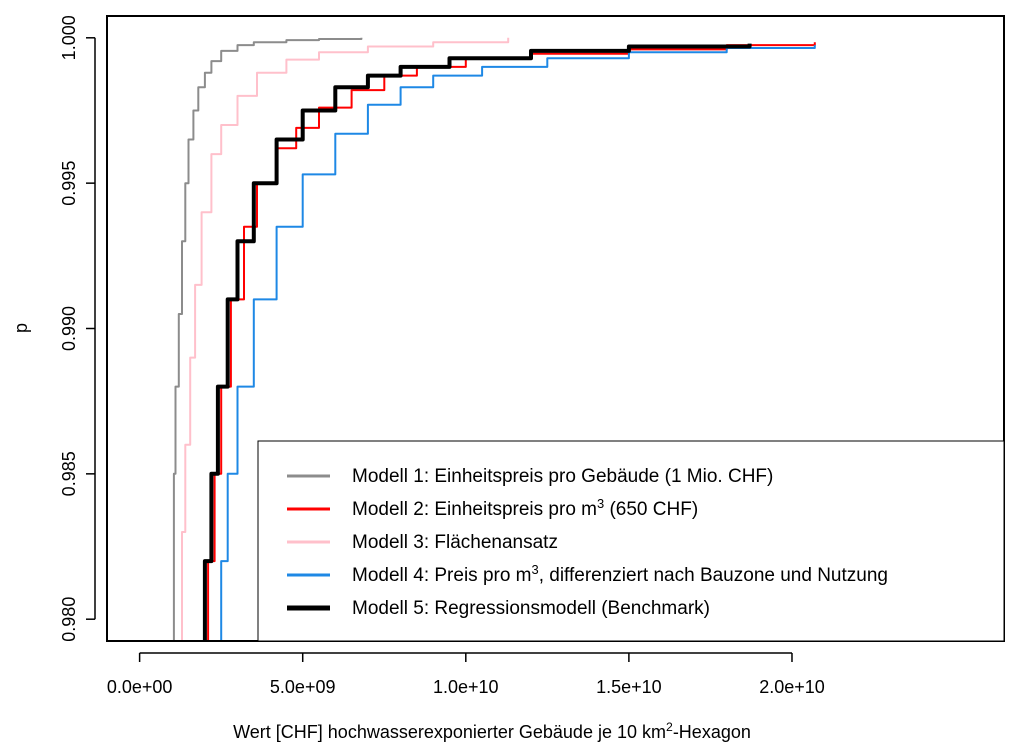  What do you see at coordinates (531, 608) in the screenshot?
I see `legend-label: Modell 5: Regressionsmodell (Benchmark)` at bounding box center [531, 608].